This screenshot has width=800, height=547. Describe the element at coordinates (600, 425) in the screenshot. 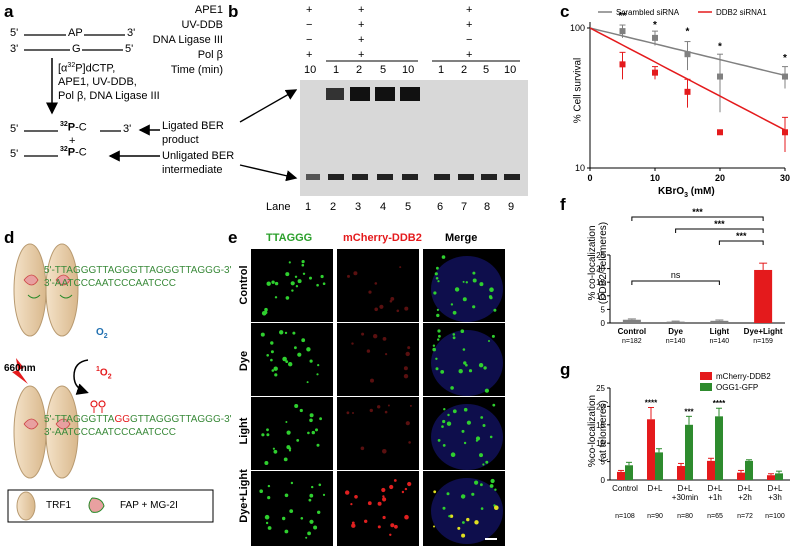

I see `g-ytick-label: 15` at that location.